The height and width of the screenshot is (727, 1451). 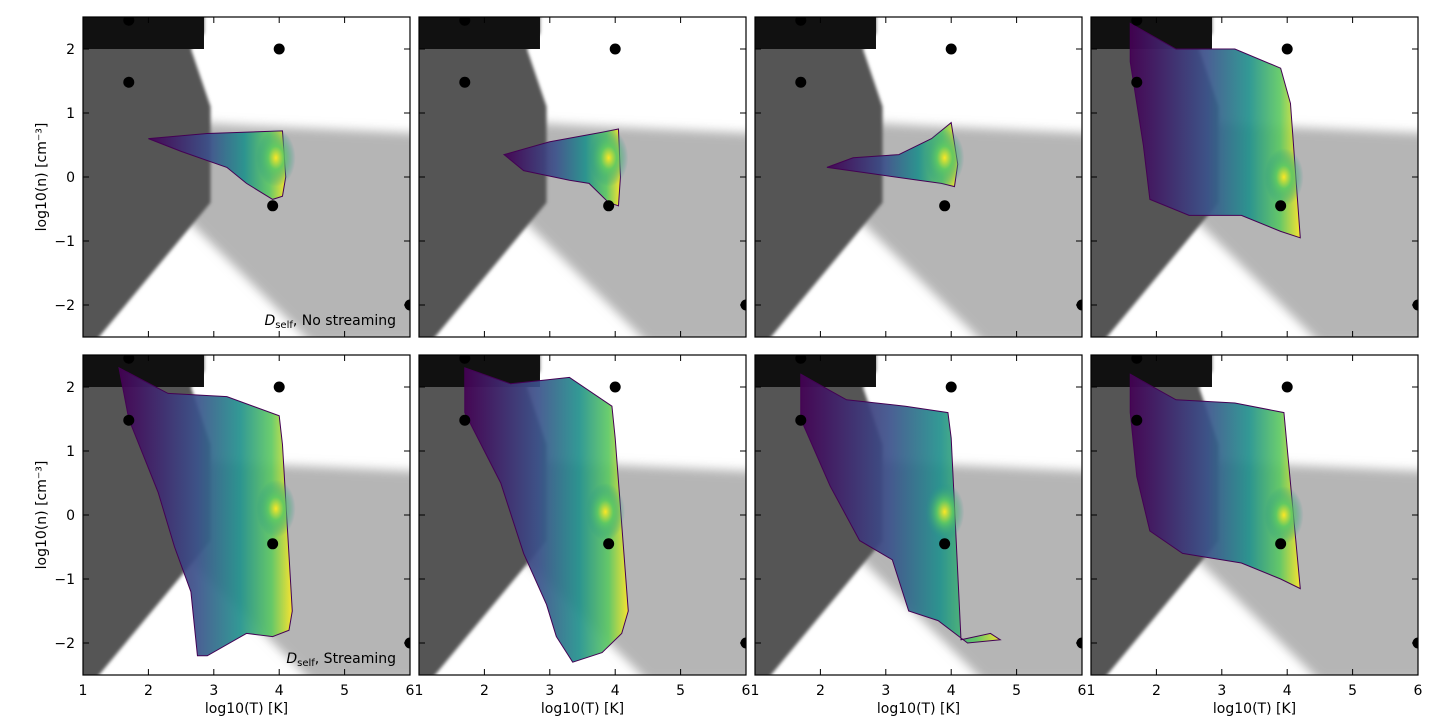 I want to click on panel-annotation: Dself, No streaming, so click(x=330, y=322).